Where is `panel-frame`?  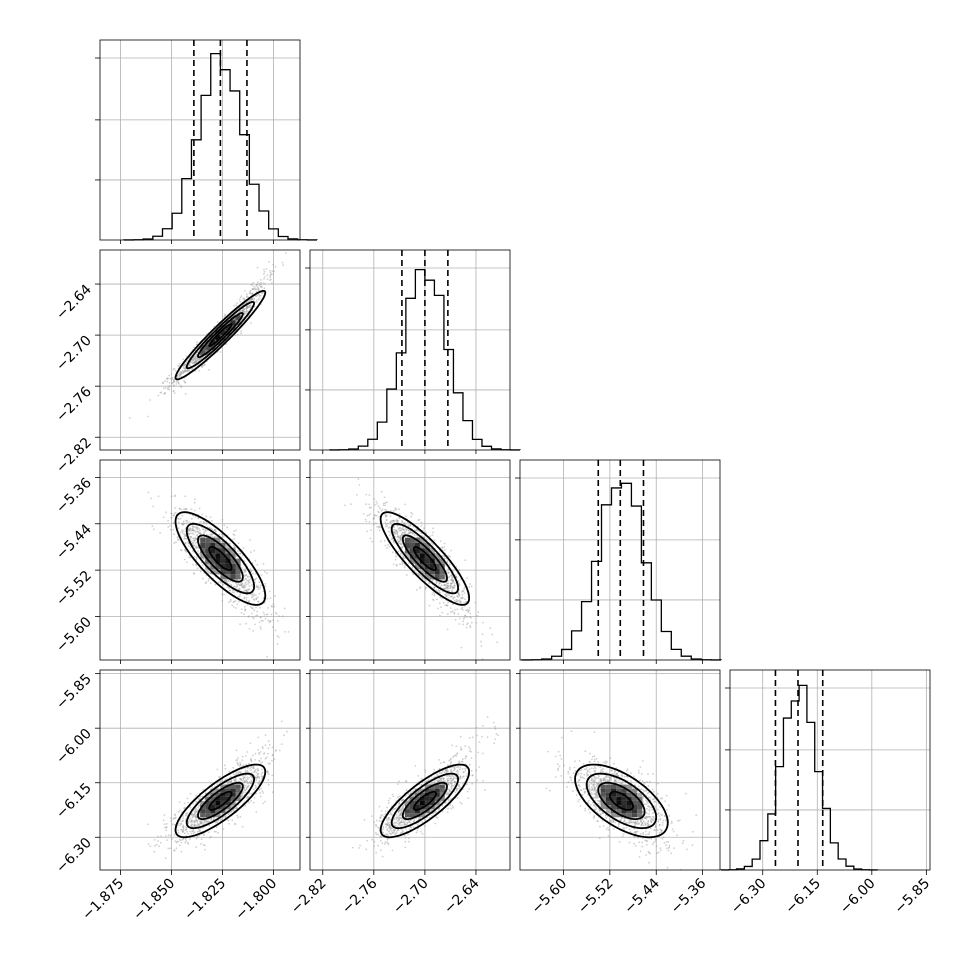 panel-frame is located at coordinates (200, 350).